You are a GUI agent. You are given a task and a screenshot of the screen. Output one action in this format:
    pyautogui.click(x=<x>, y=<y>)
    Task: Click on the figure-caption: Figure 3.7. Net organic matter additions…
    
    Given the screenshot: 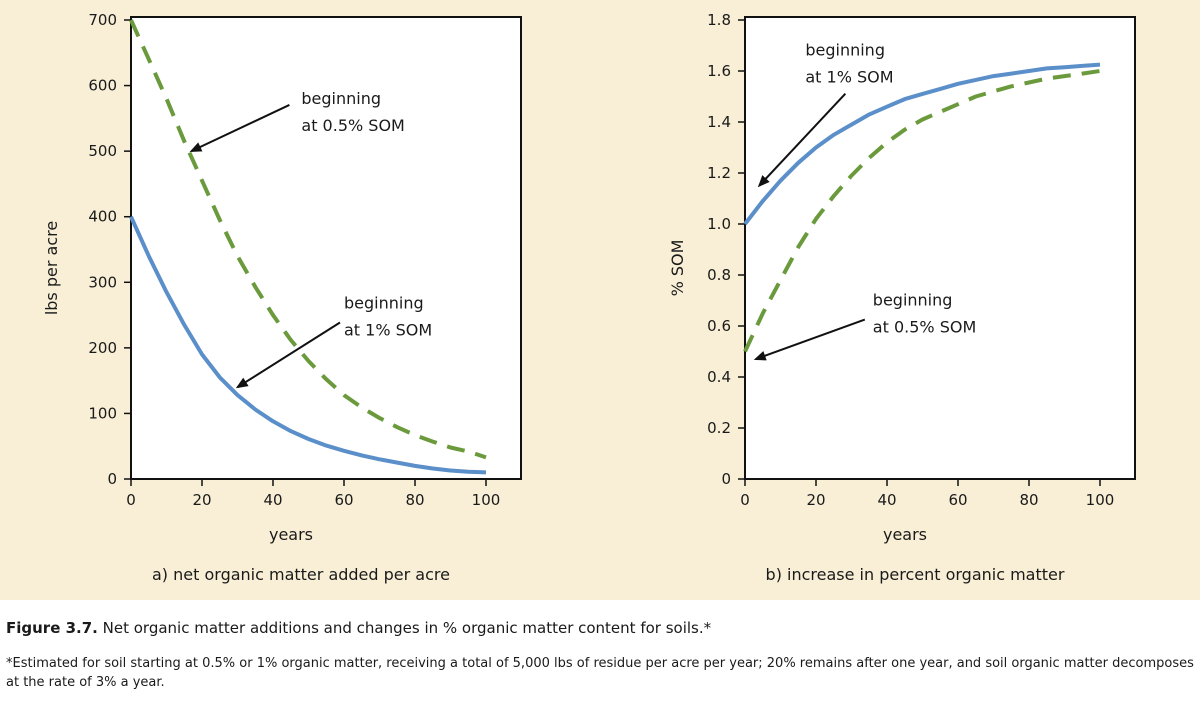 What is the action you would take?
    pyautogui.click(x=600, y=628)
    